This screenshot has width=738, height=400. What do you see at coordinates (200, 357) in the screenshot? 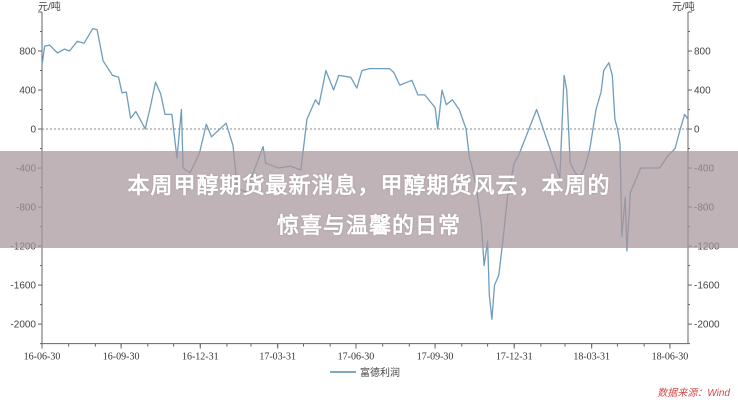
I see `x-tick-label: 16-12-31` at bounding box center [200, 357].